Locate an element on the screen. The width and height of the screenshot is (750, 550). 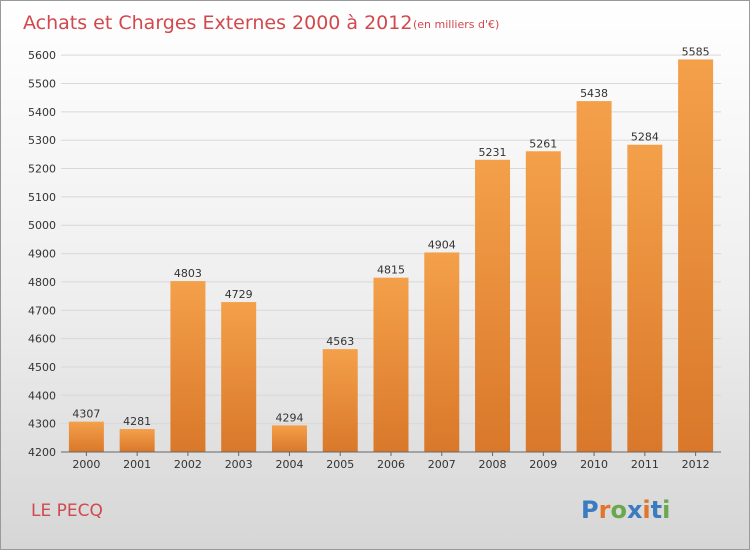
bar-2004 is located at coordinates (289, 438).